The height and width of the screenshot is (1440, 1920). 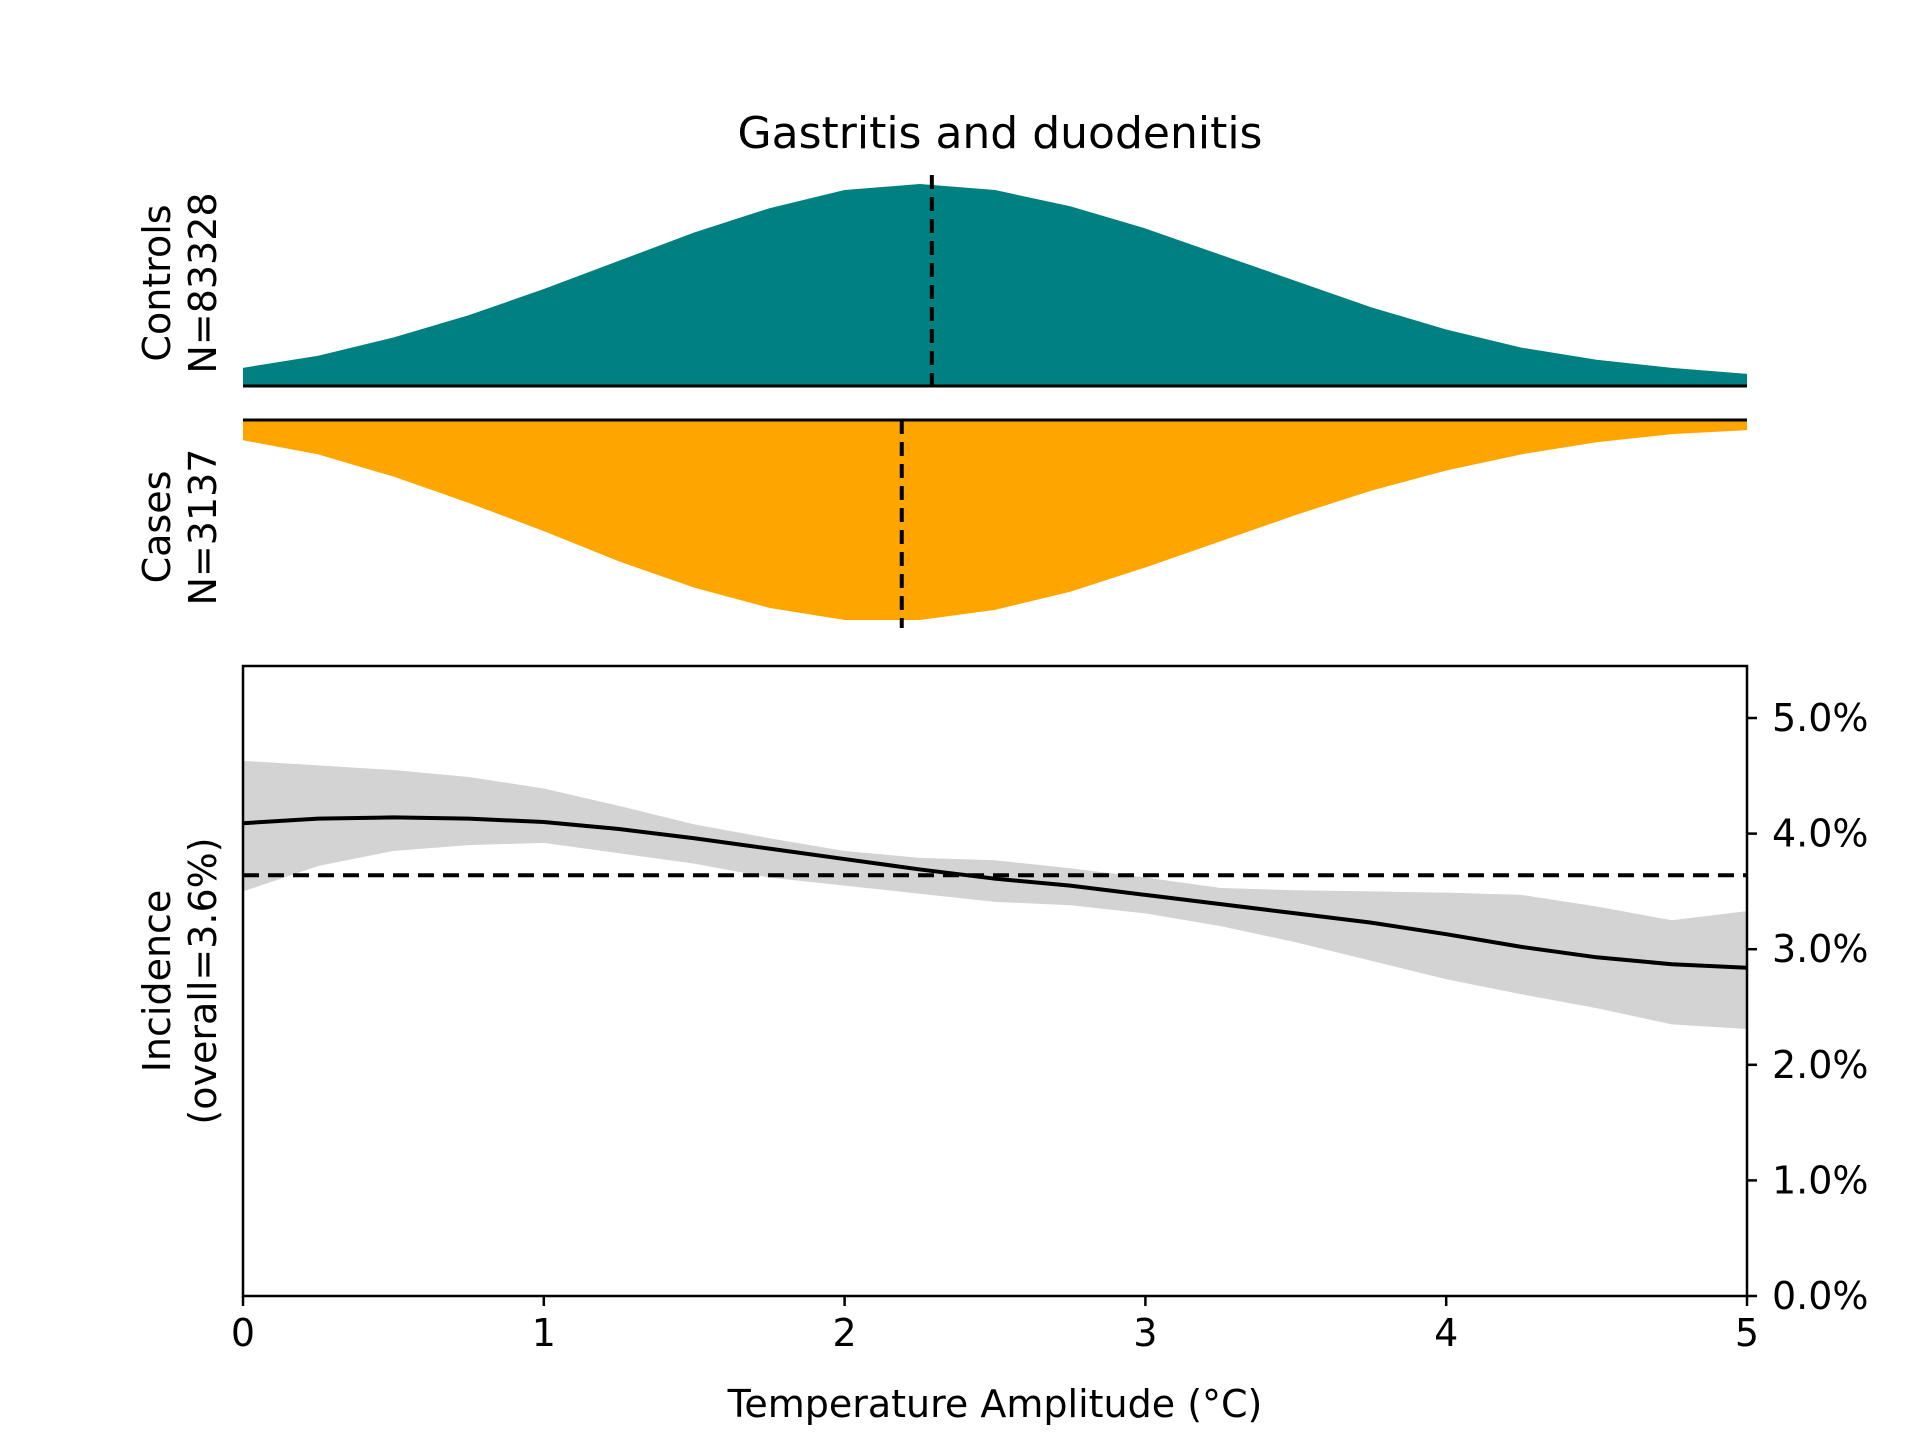 I want to click on cases-panel: Cases N=3137, so click(x=941, y=523).